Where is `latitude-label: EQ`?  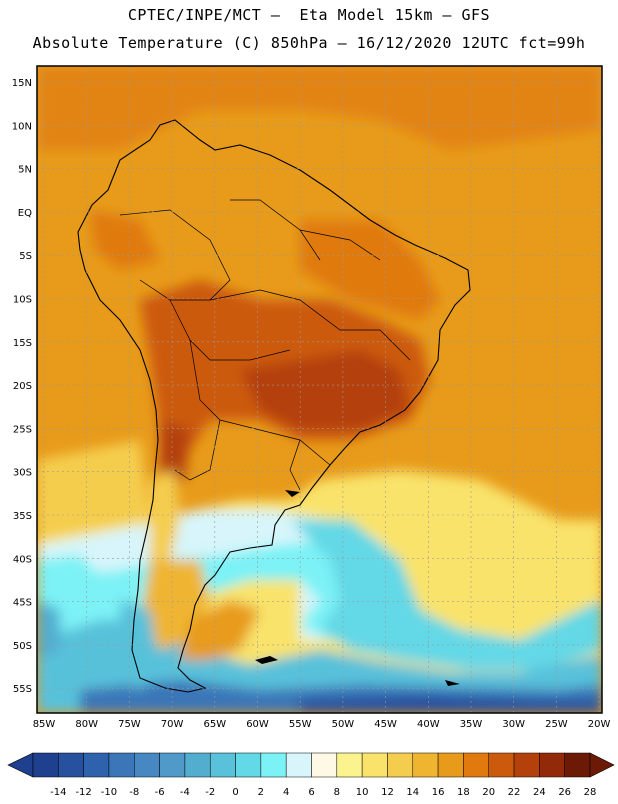 latitude-label: EQ is located at coordinates (25, 213).